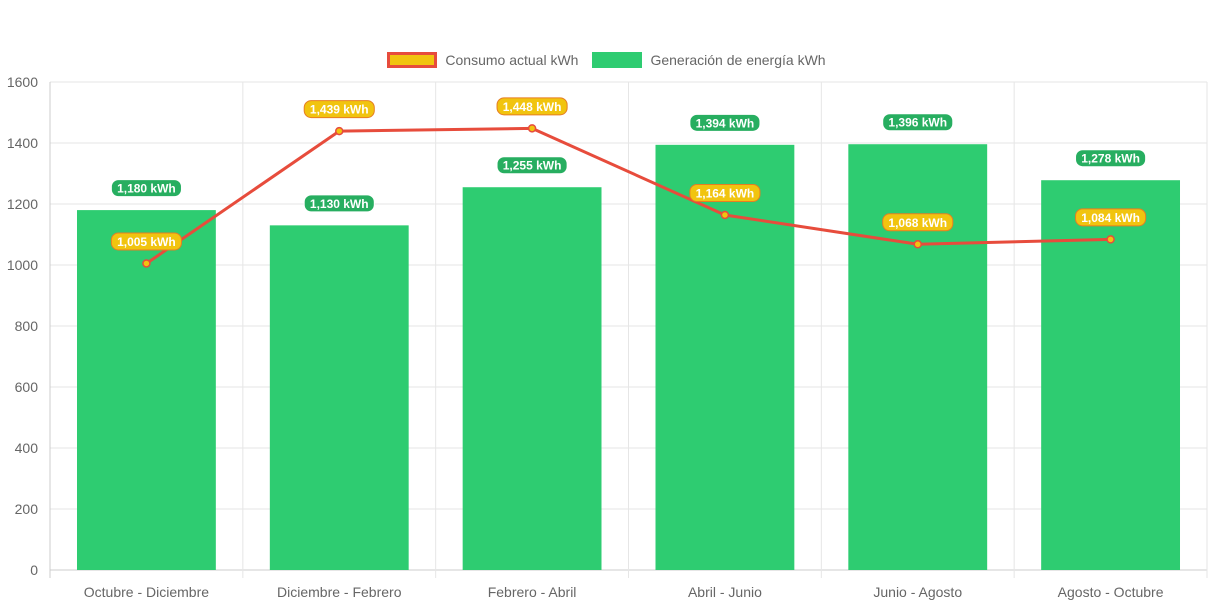 Image resolution: width=1213 pixels, height=606 pixels. I want to click on line-data-label: 1,164 kWh, so click(725, 193).